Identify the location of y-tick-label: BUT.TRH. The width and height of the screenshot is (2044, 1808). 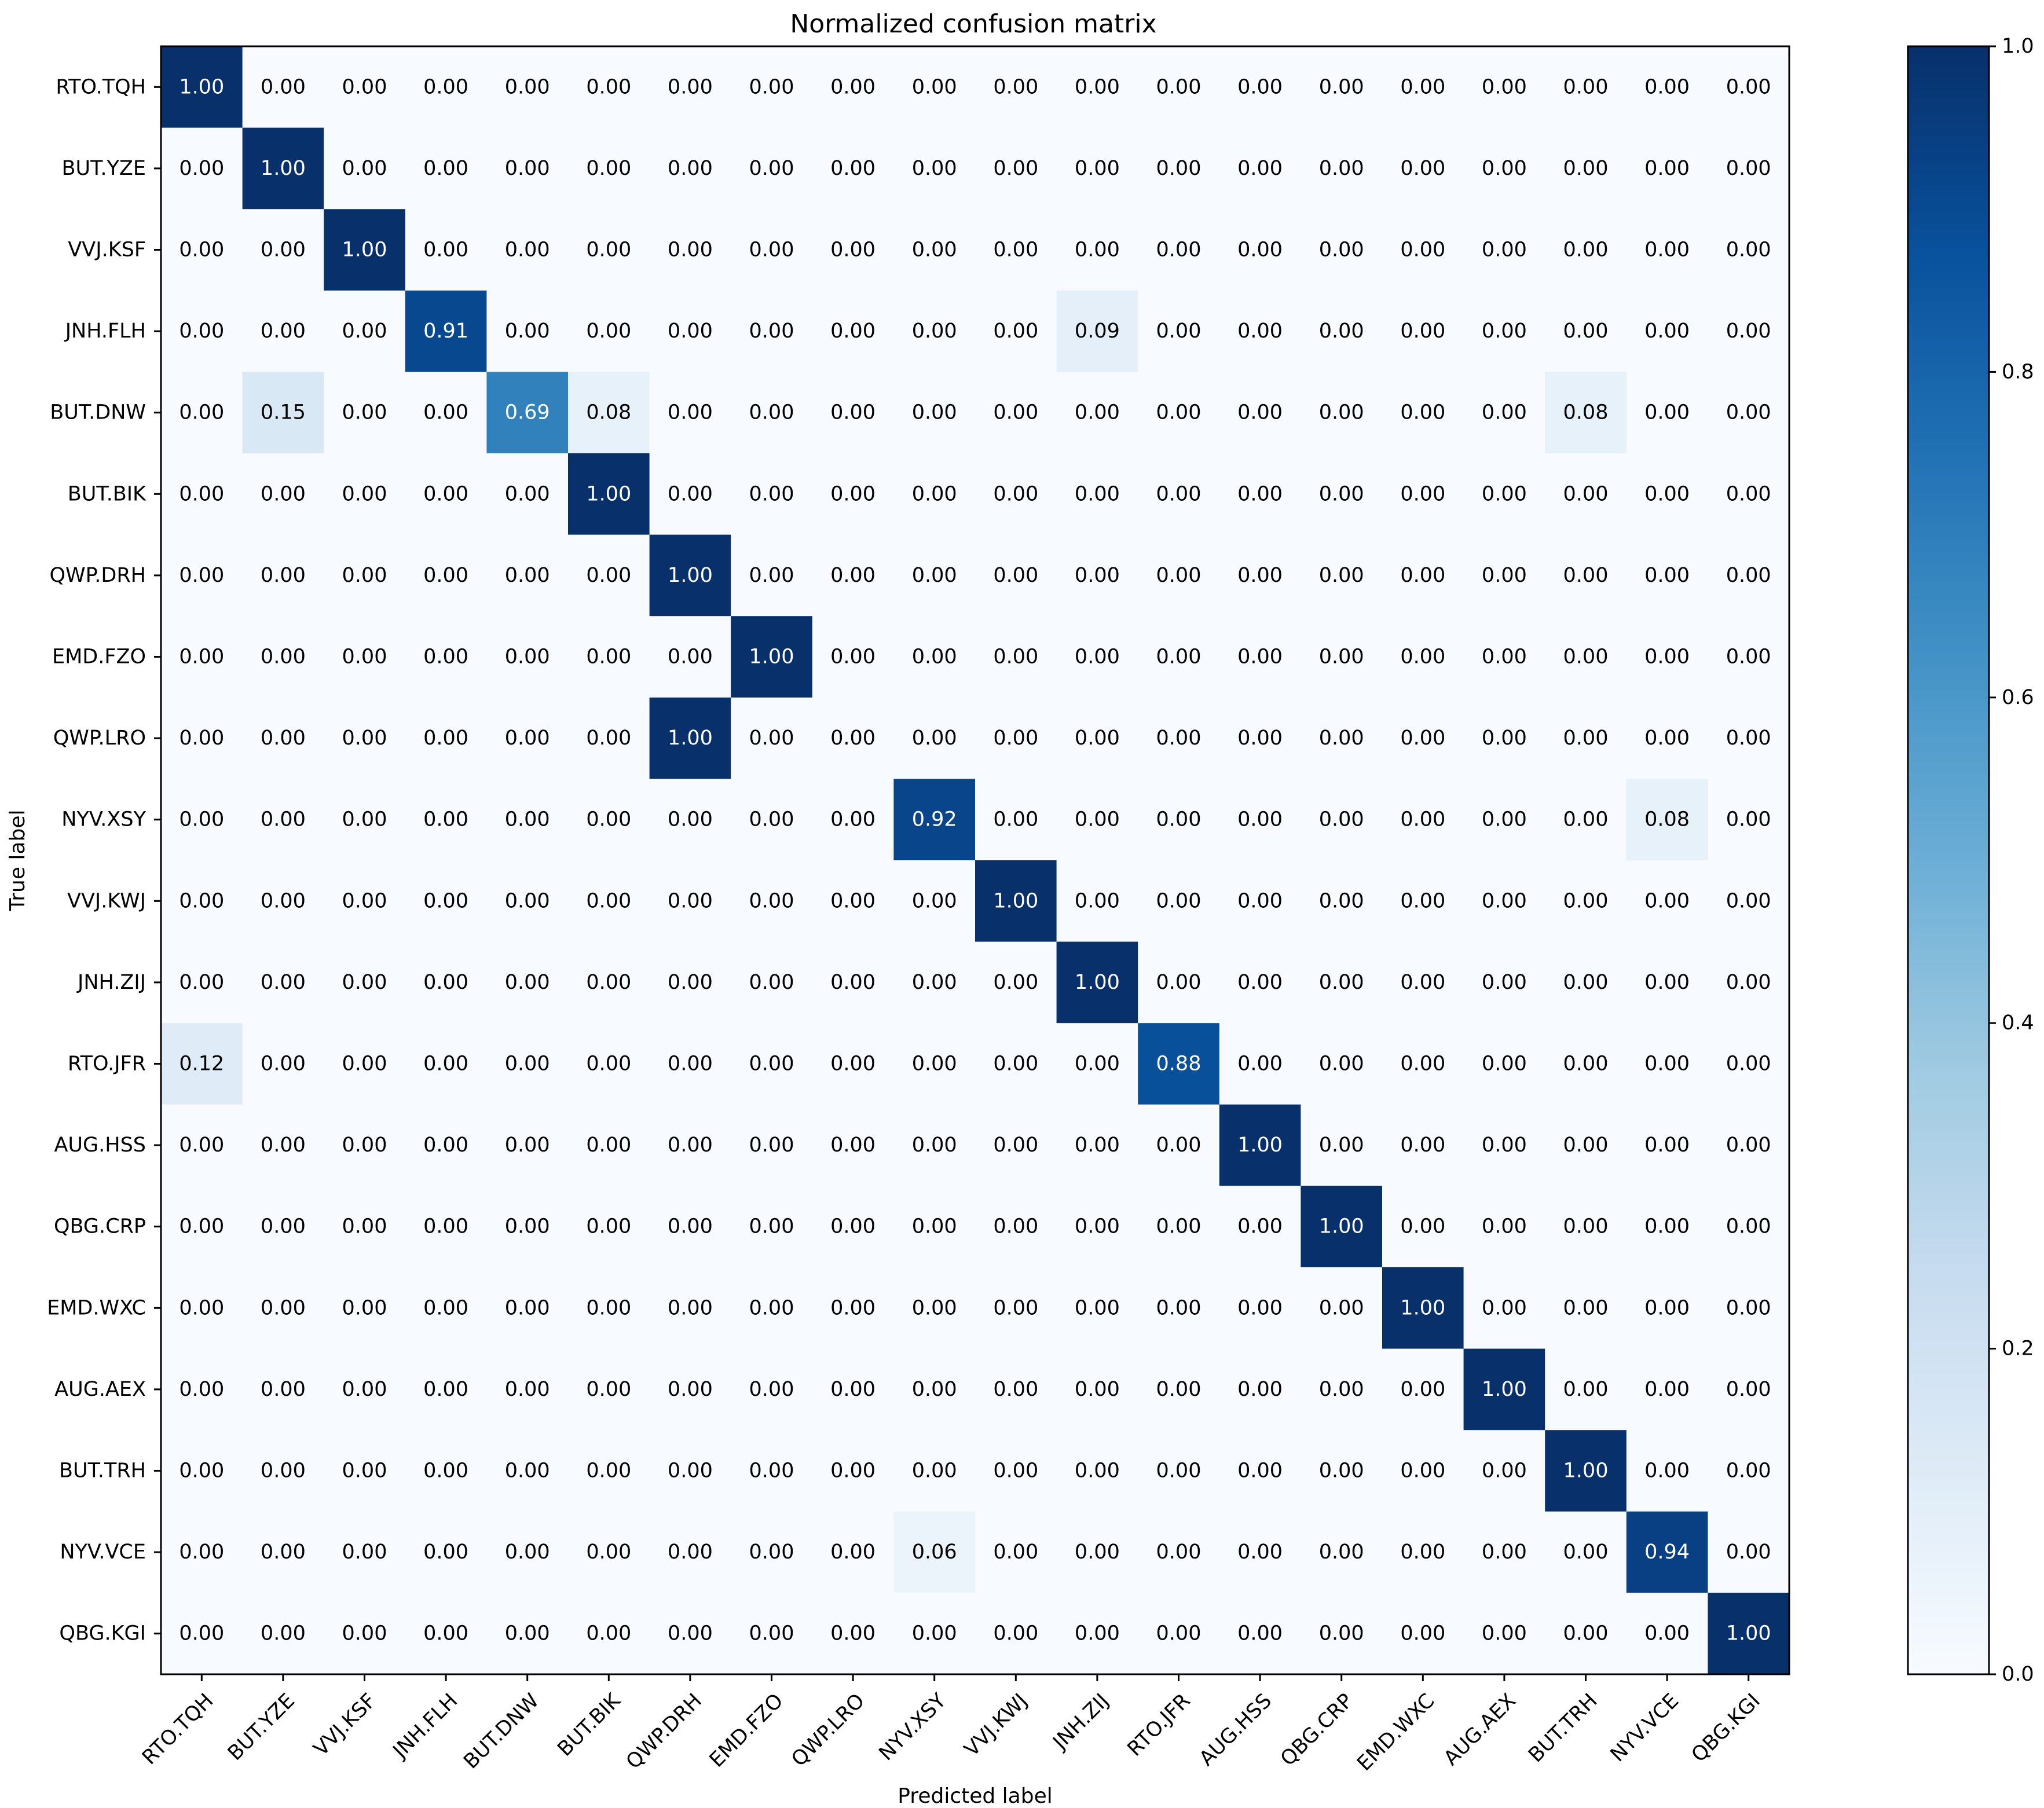
(102, 1471).